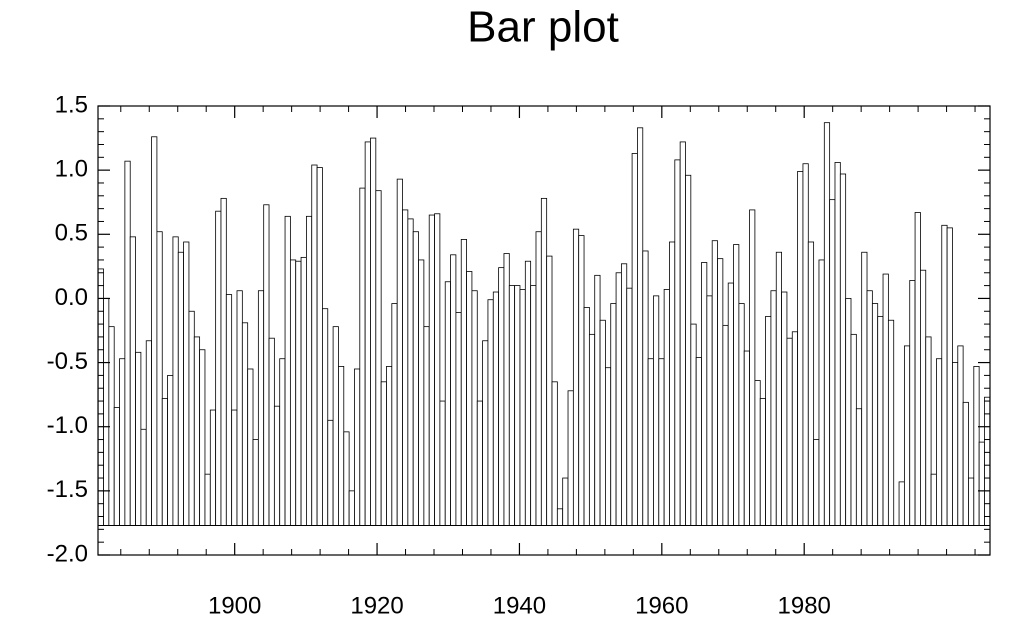  What do you see at coordinates (234, 605) in the screenshot?
I see `x-tick-label: 1900` at bounding box center [234, 605].